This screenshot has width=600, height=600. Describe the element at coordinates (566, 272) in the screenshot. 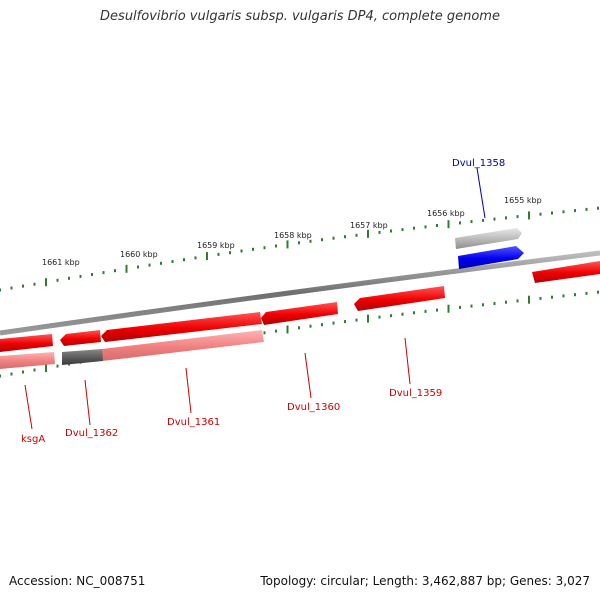

I see `gene-arrow-right-edge` at that location.